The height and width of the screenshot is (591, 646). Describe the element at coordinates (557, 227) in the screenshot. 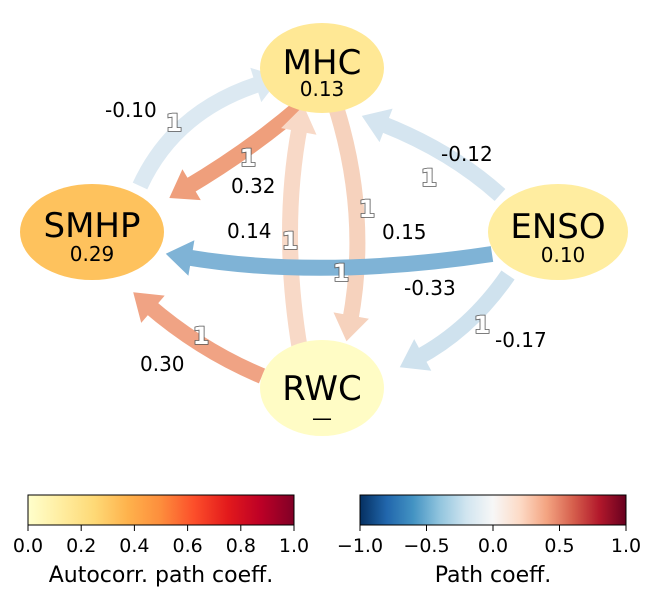

I see `node-enso-label: ENSO` at that location.